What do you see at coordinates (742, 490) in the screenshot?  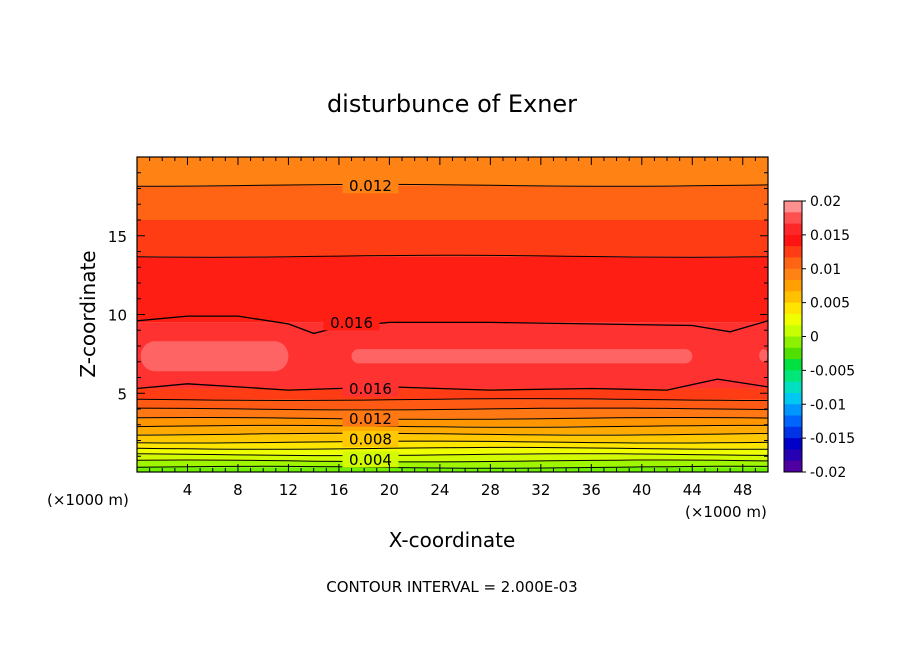 I see `x-tick-label: 48` at bounding box center [742, 490].